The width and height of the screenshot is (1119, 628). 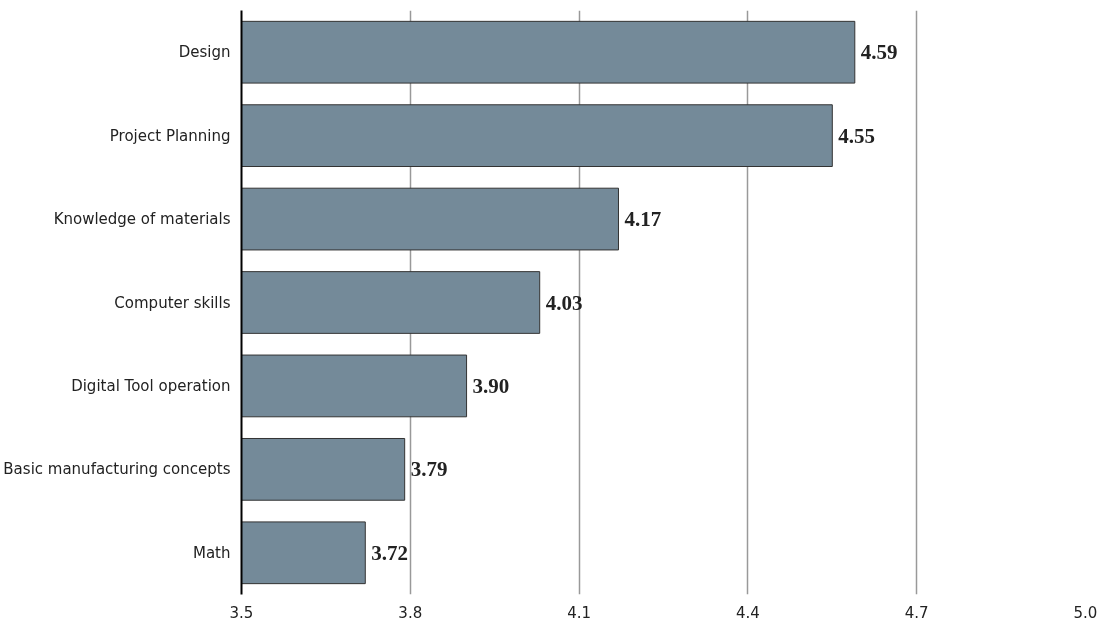 I want to click on data-label: 3.72, so click(x=390, y=552).